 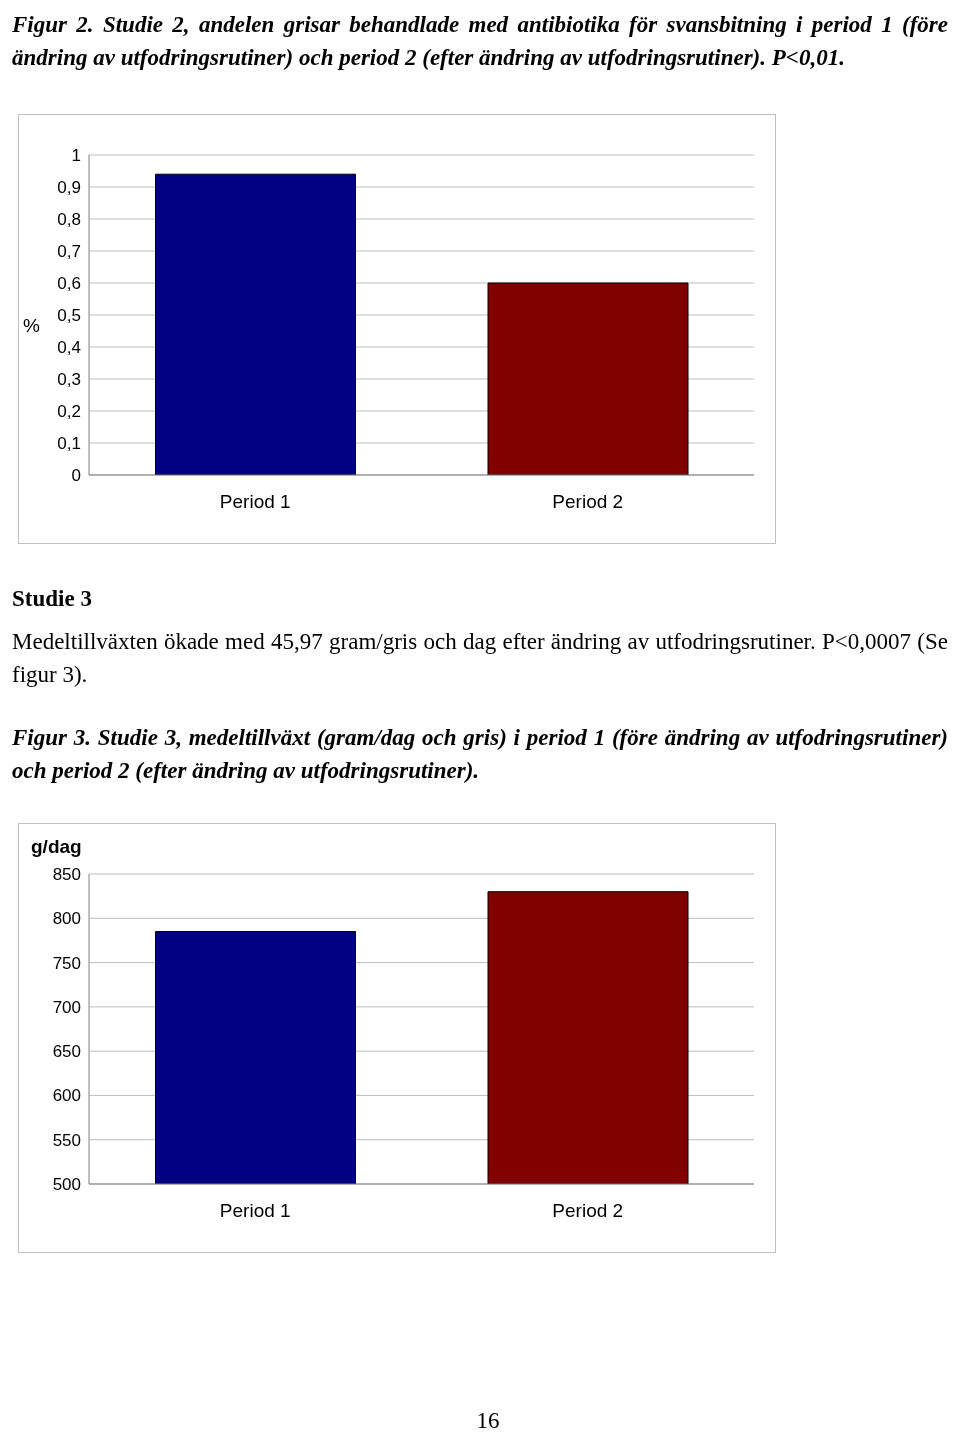 What do you see at coordinates (52, 599) in the screenshot?
I see `text: Studie 3` at bounding box center [52, 599].